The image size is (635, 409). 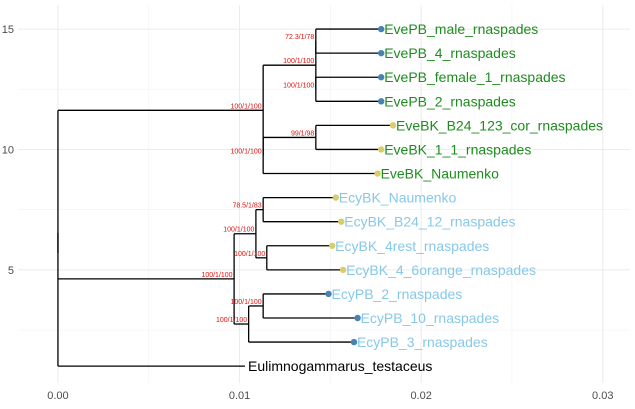 I want to click on y-tick-label: 15, so click(x=8, y=30).